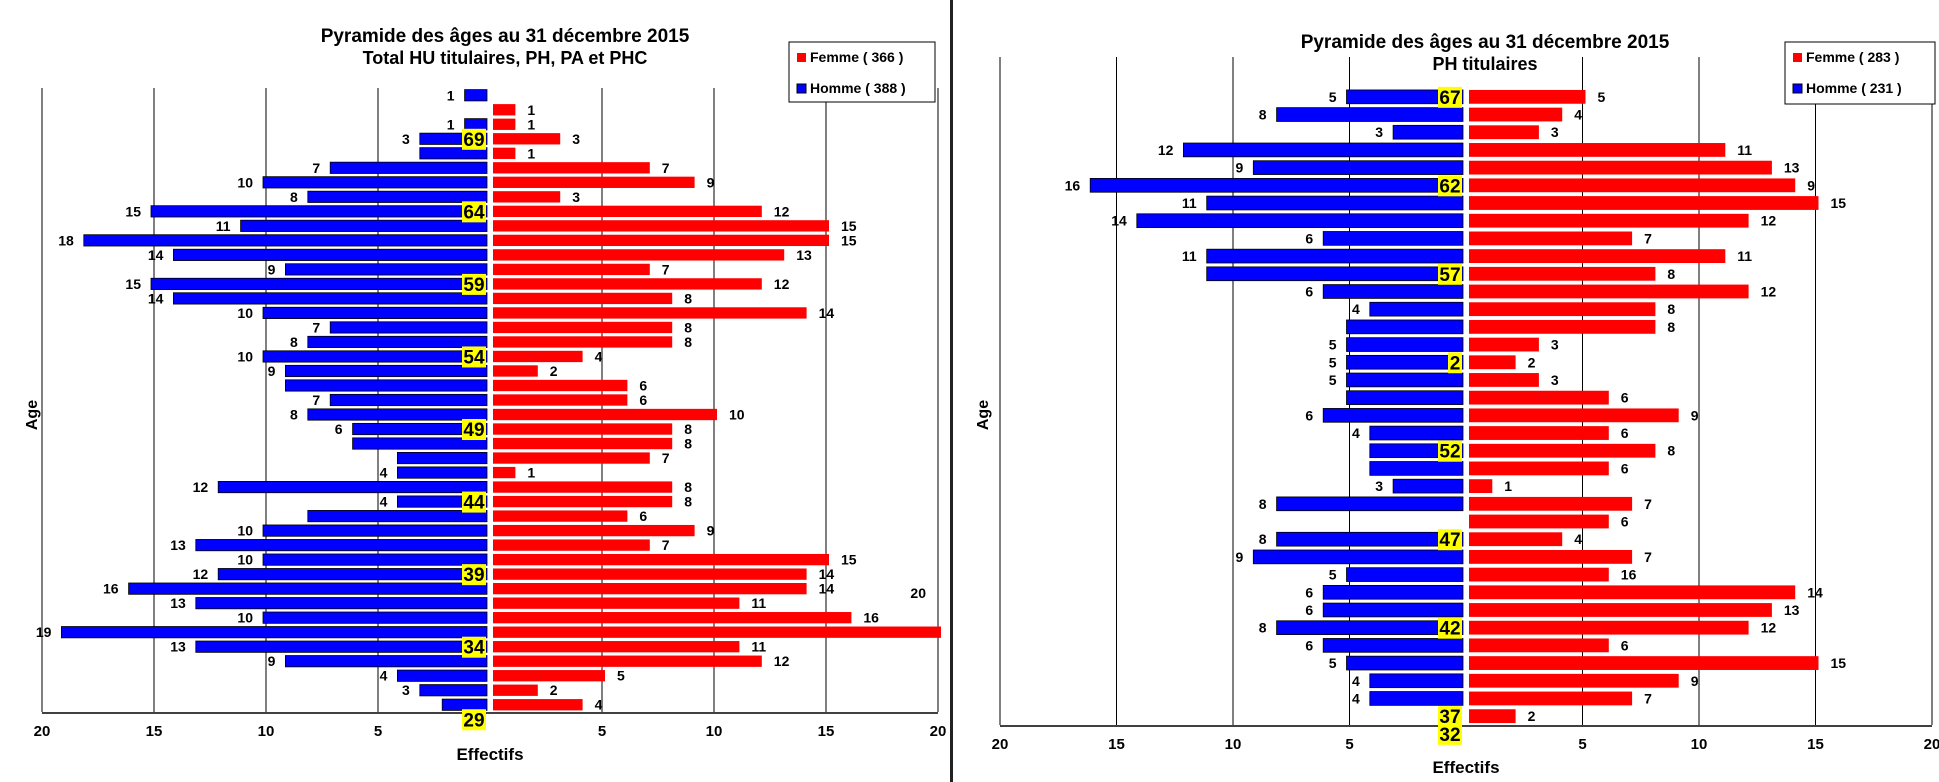 This screenshot has height=782, width=1939. I want to click on data-label-homme: 13, so click(178, 647).